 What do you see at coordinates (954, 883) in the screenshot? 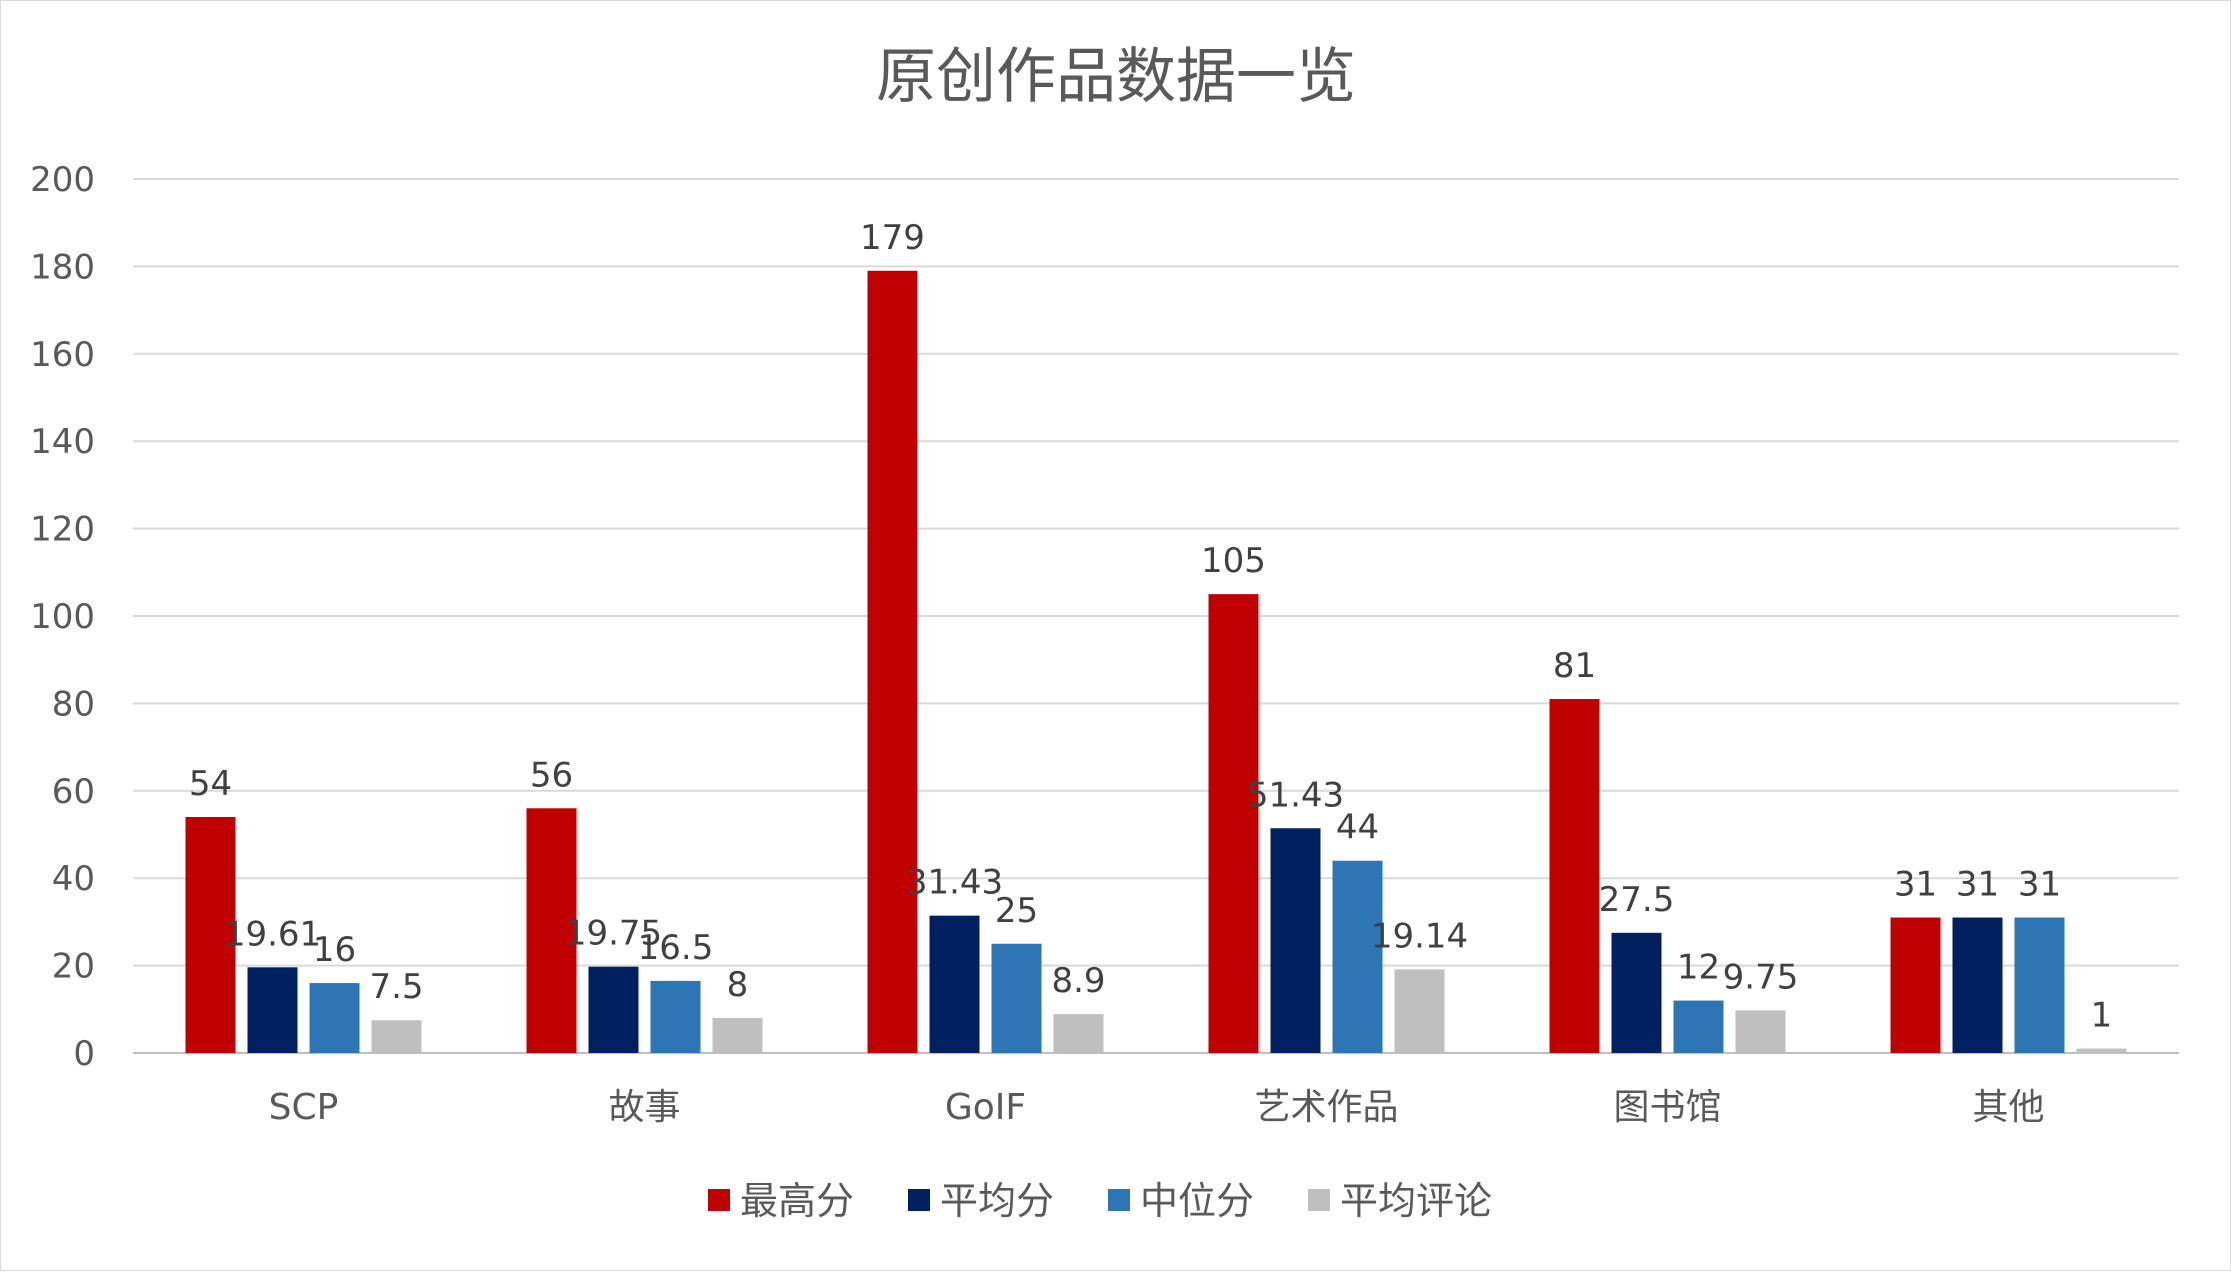
I see `data-label: 31.43` at bounding box center [954, 883].